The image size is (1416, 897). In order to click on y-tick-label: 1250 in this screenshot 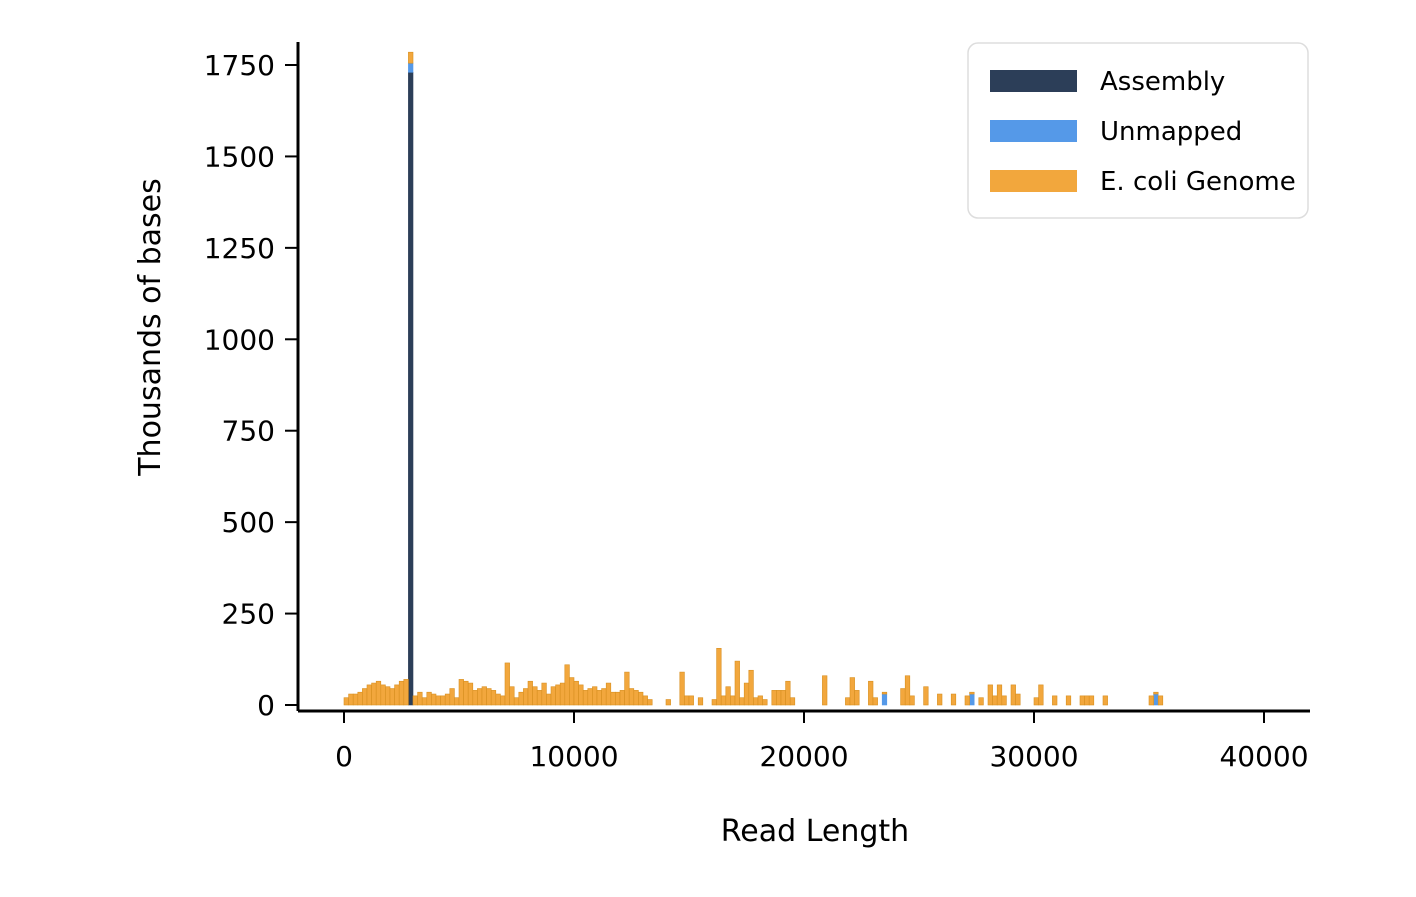, I will do `click(239, 248)`.